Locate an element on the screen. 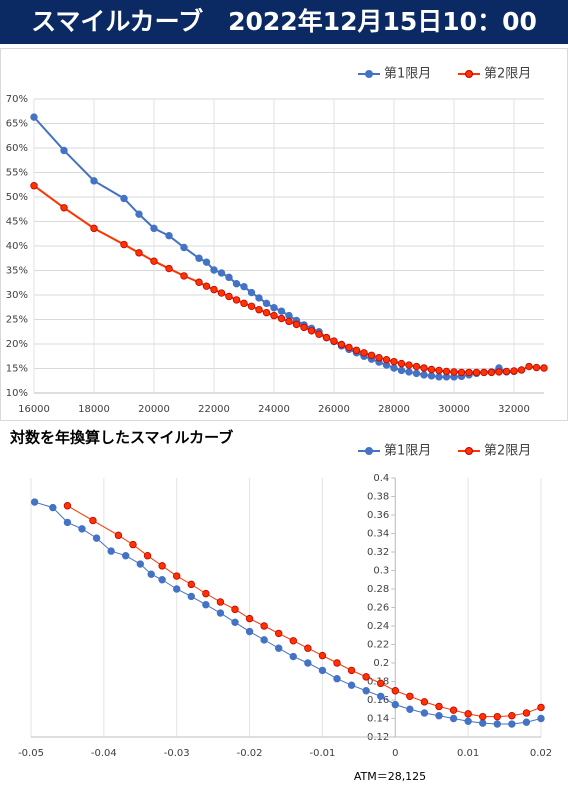 The image size is (568, 804). y-tick-label: 25% is located at coordinates (17, 320).